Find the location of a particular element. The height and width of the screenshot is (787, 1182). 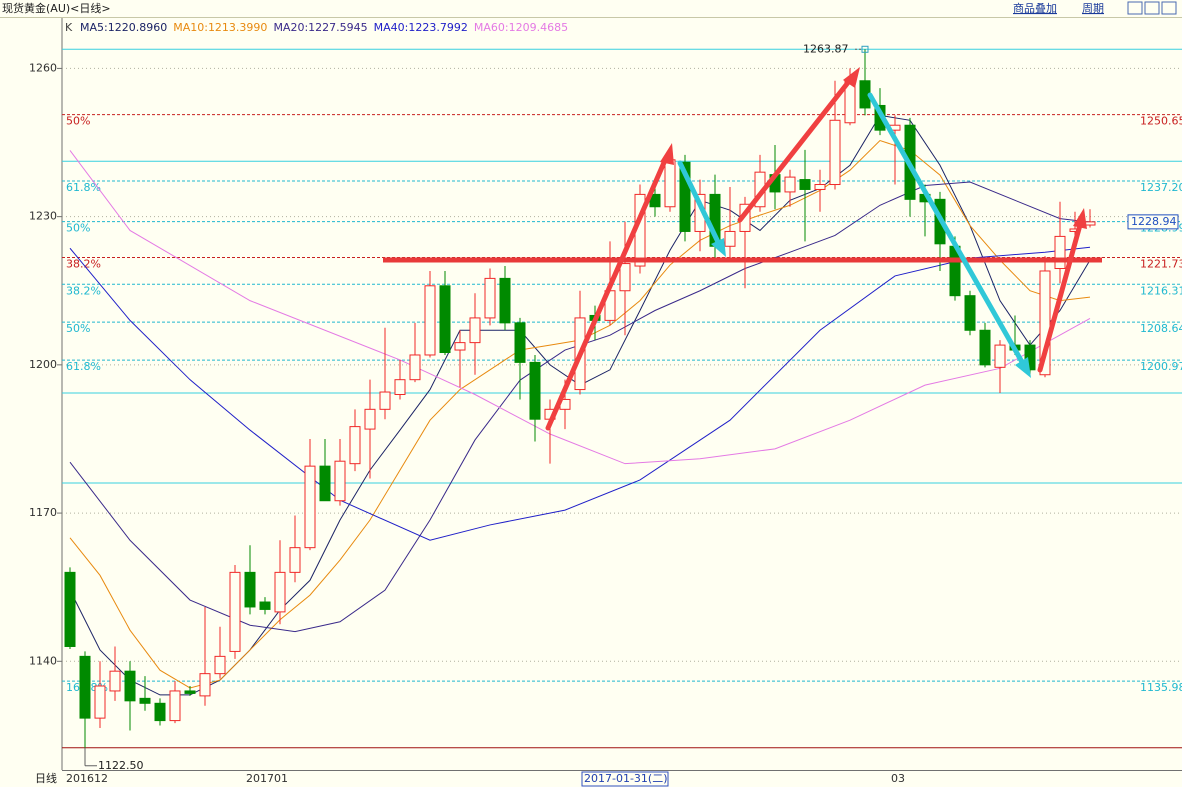

y-tick-label: 1170 is located at coordinates (43, 512).